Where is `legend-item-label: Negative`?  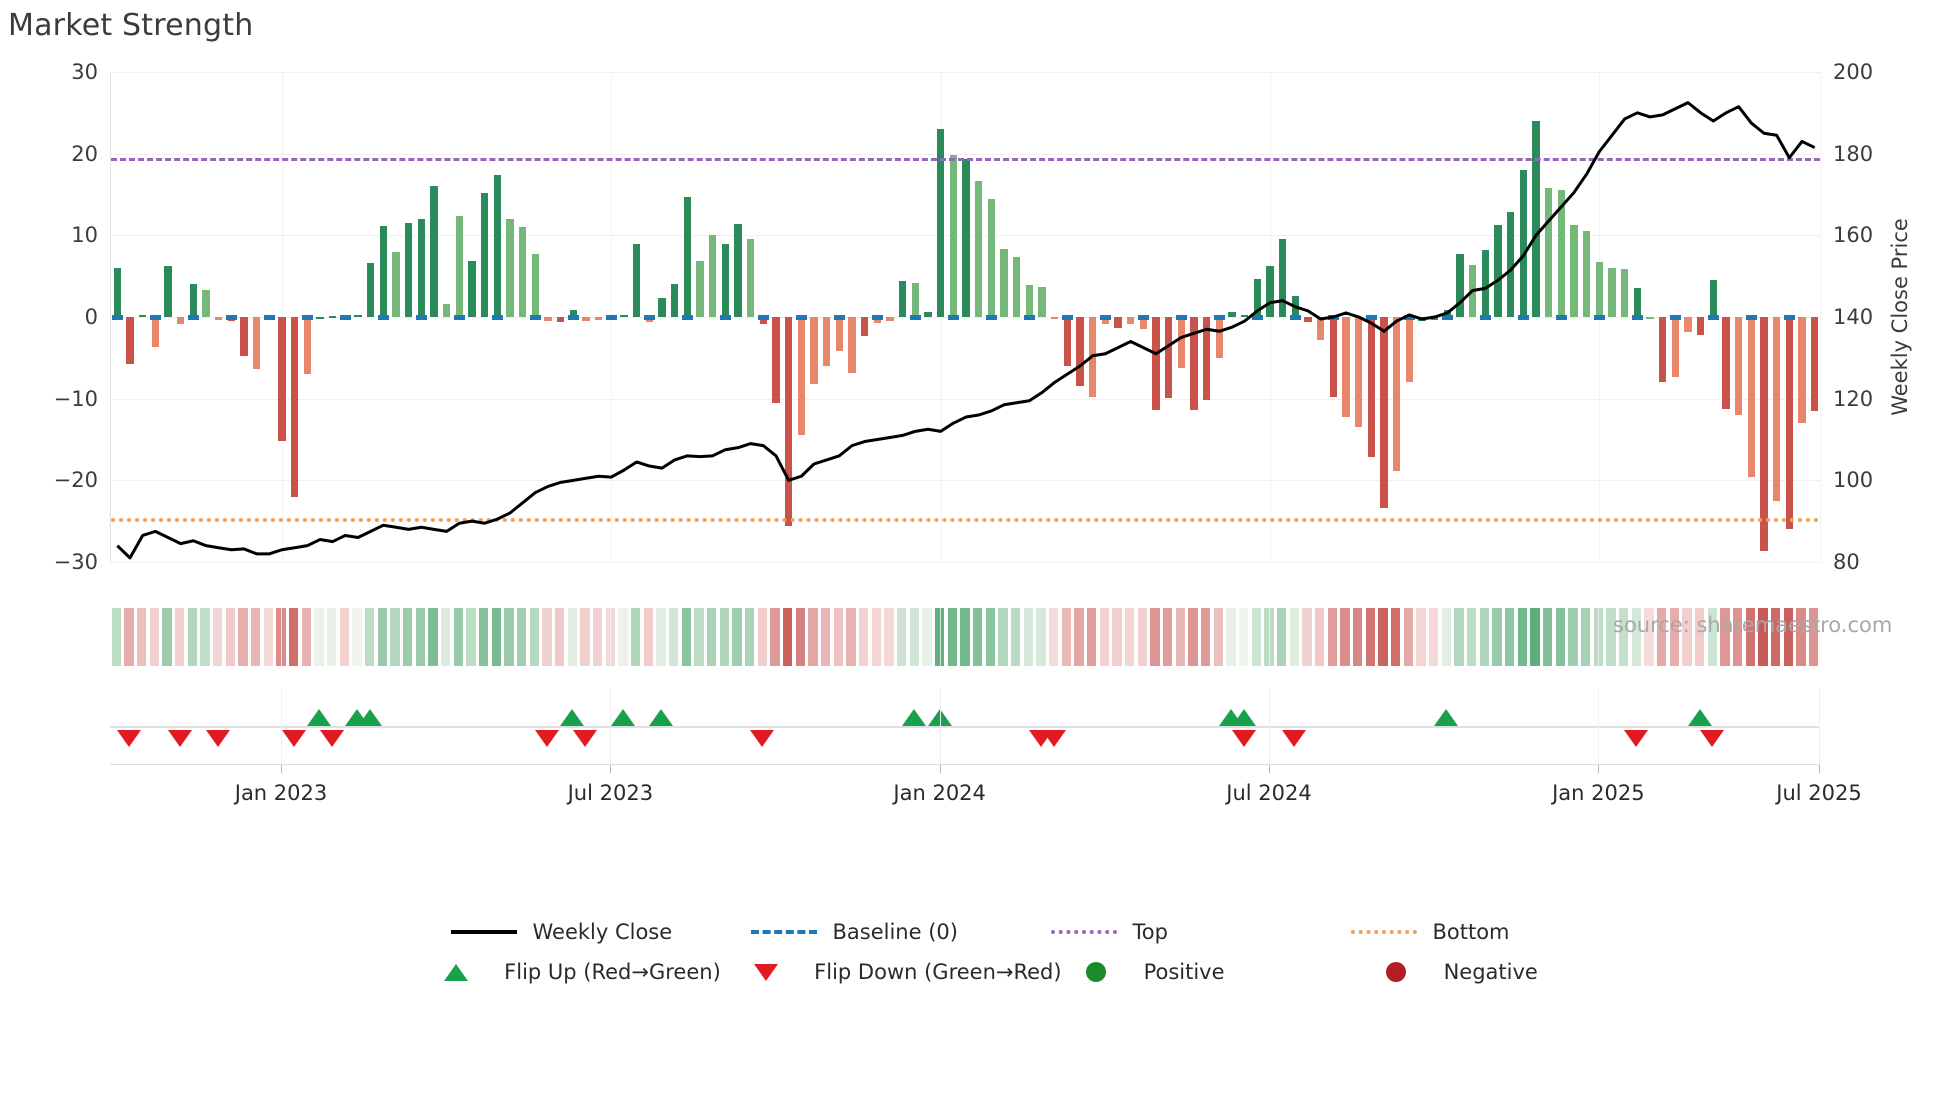 legend-item-label: Negative is located at coordinates (1490, 972).